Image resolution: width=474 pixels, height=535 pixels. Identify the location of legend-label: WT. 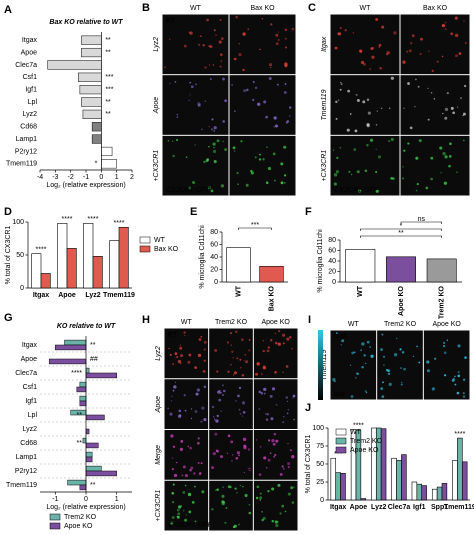
(356, 432).